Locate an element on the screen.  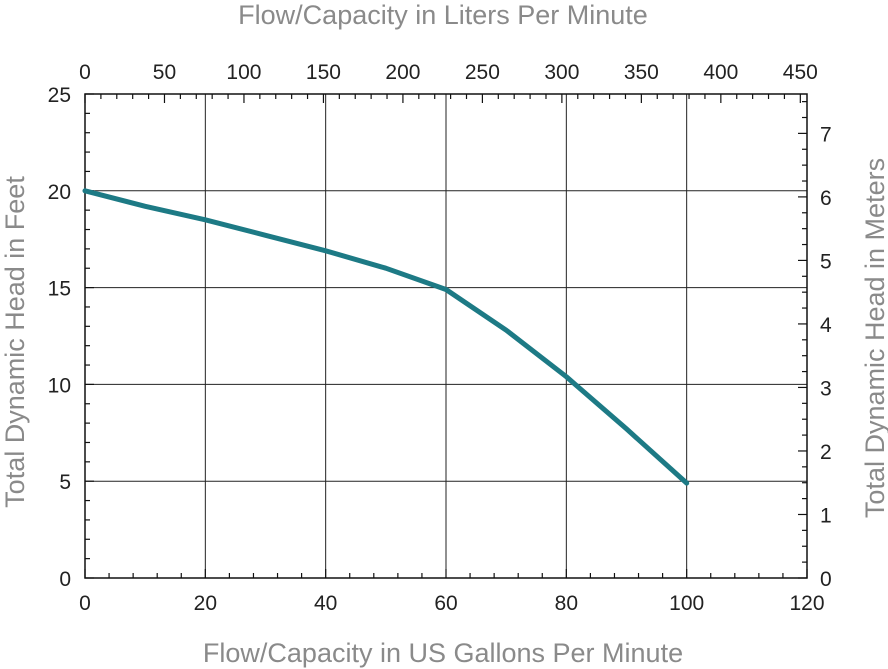
x-axis-tick-labels: 0 20 40 60 80 100 120 is located at coordinates (451, 603).